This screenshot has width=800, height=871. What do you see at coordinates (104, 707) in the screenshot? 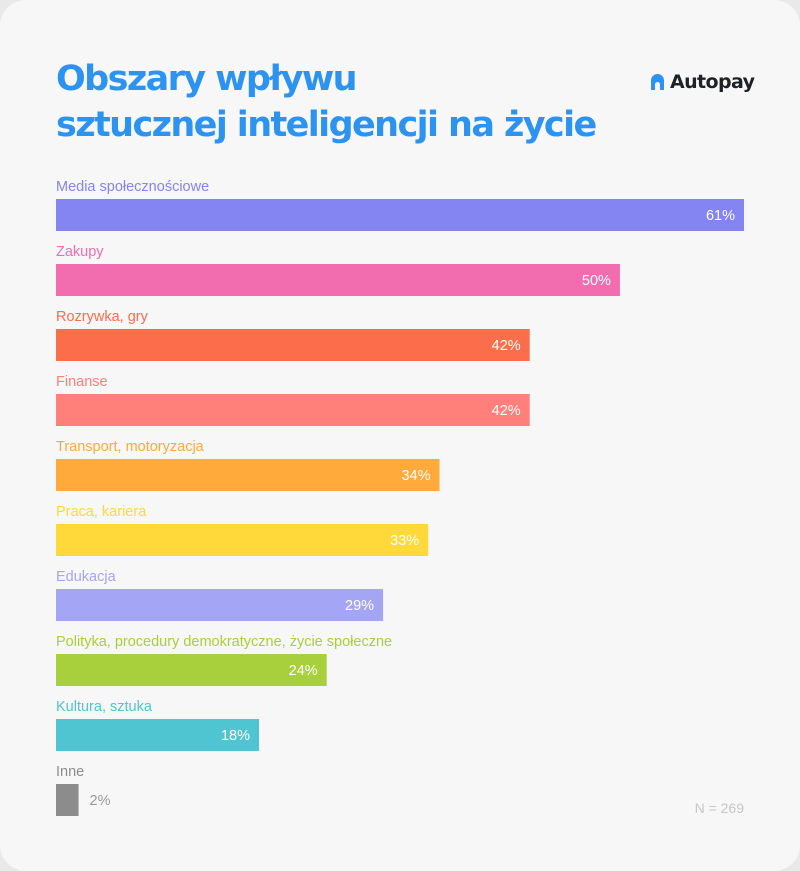
I see `category-label: Kultura, sztuka` at bounding box center [104, 707].